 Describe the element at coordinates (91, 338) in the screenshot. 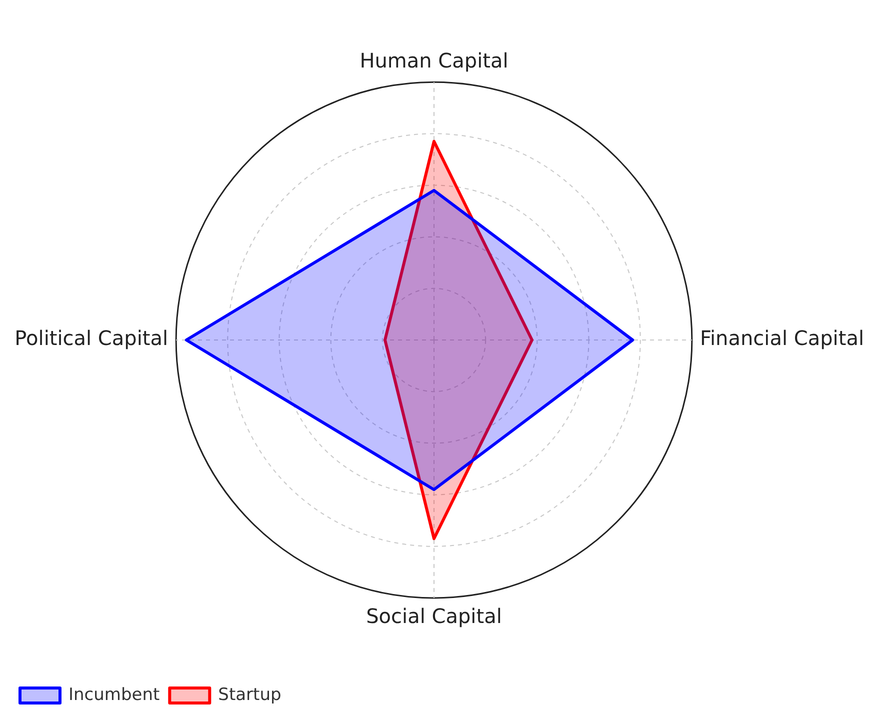

I see `spoke-label: Political Capital` at that location.